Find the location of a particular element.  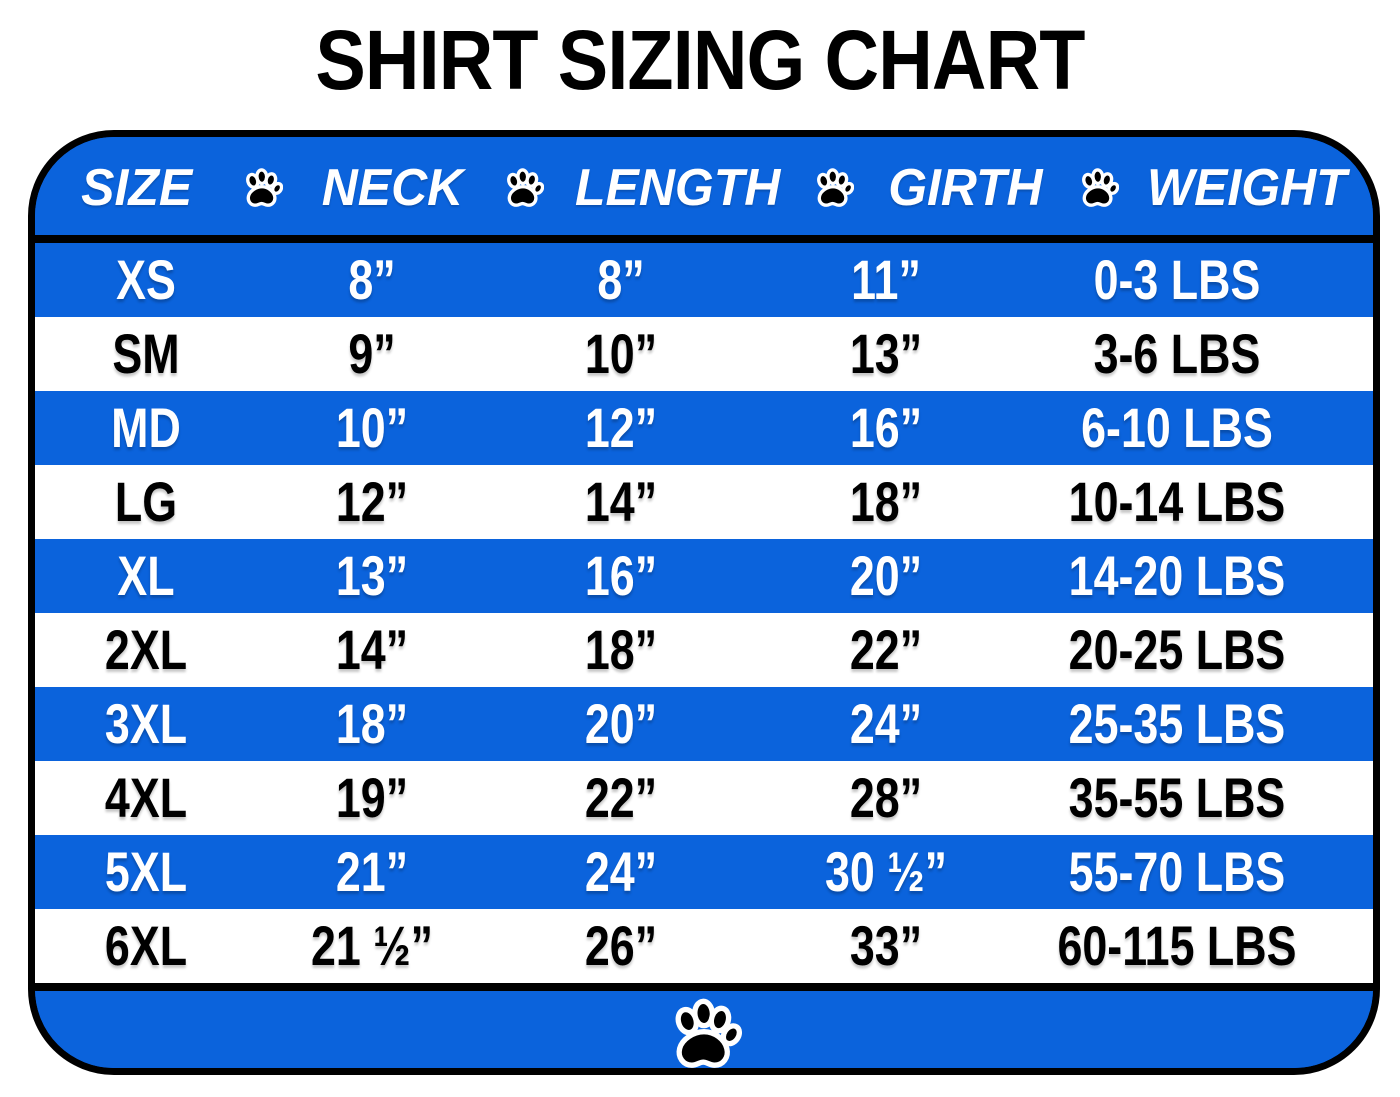

cell-girth: 28” is located at coordinates (886, 797).